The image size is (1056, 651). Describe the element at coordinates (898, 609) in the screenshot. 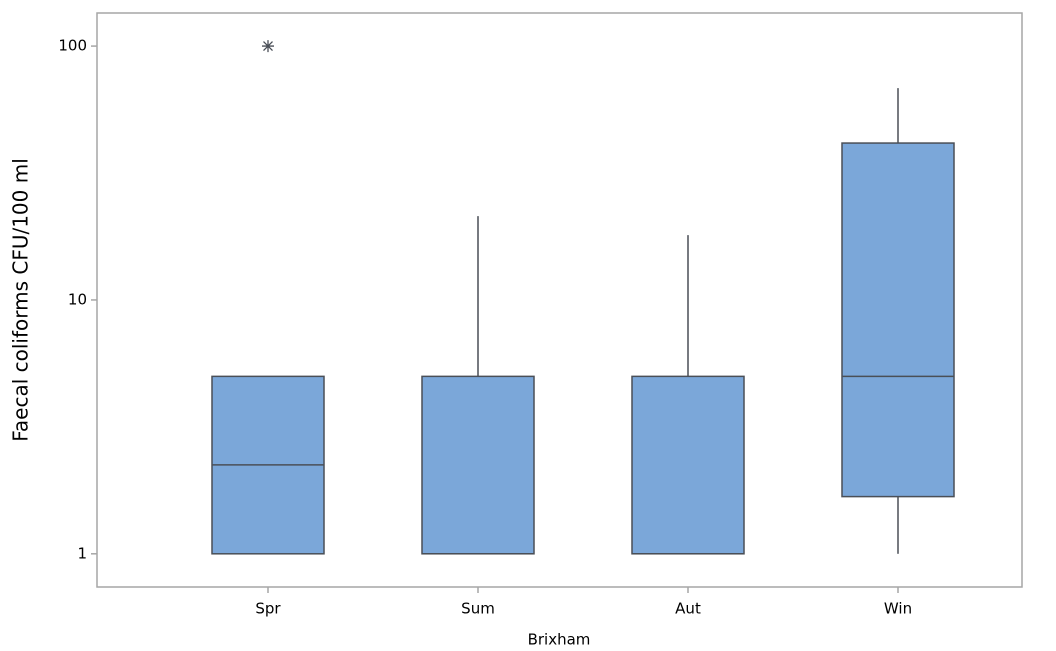

I see `x-tick-label: Win` at that location.